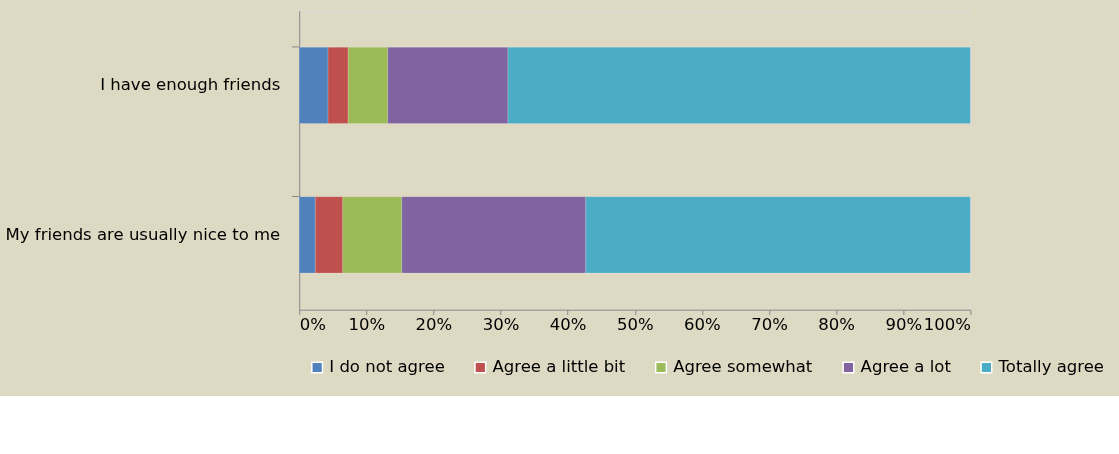 The image size is (1119, 454). What do you see at coordinates (743, 367) in the screenshot?
I see `legend-label: Agree somewhat` at bounding box center [743, 367].